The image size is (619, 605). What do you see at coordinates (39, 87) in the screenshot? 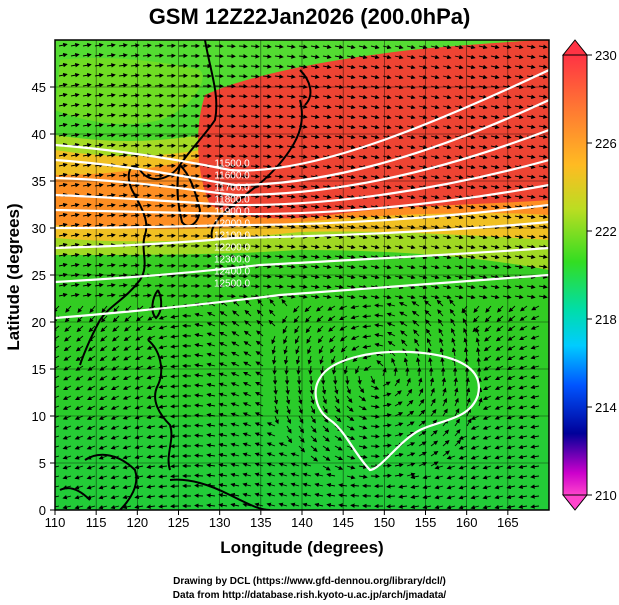
I see `y-tick-label: 45` at bounding box center [39, 87].